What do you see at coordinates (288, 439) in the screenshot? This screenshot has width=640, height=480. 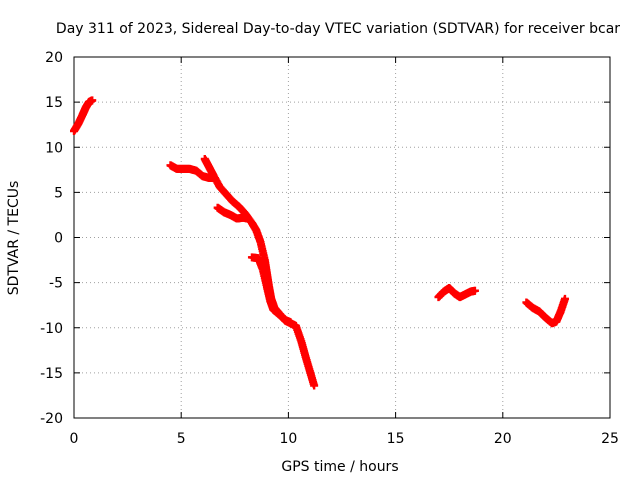 I see `x-tick-label: 10` at bounding box center [288, 439].